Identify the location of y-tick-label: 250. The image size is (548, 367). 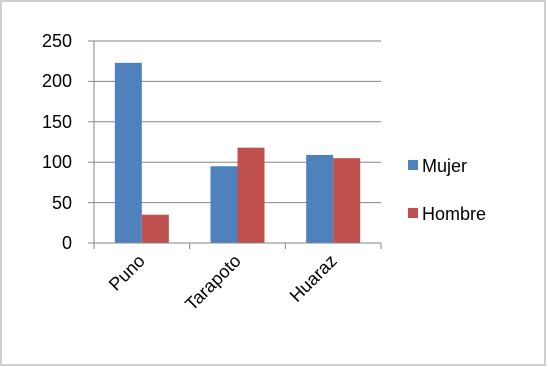
(57, 41).